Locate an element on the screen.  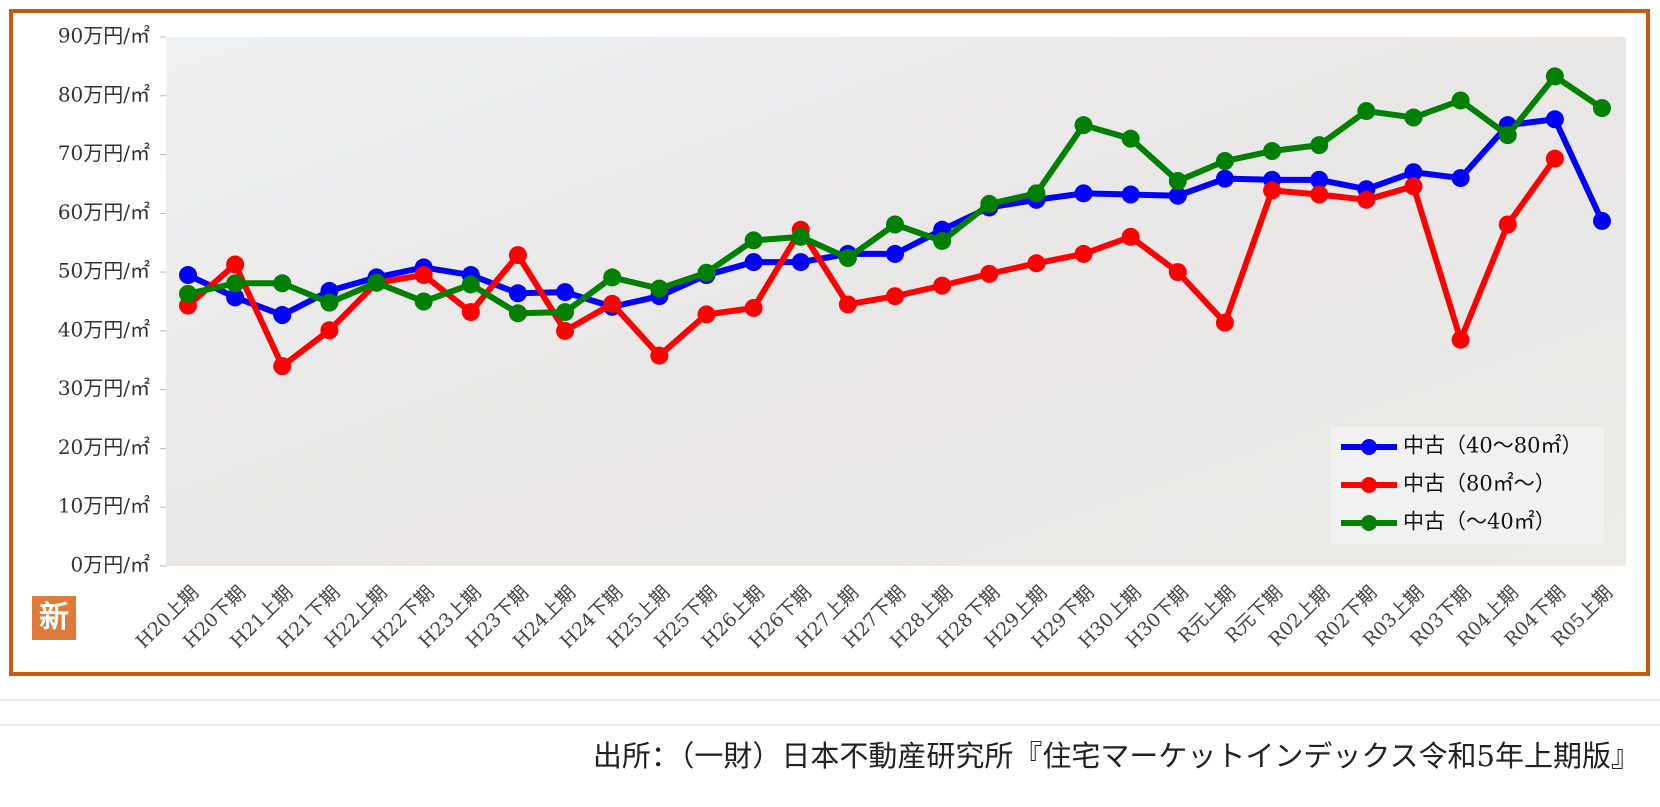
legend-label: 中古（40～80㎡） is located at coordinates (1492, 446).